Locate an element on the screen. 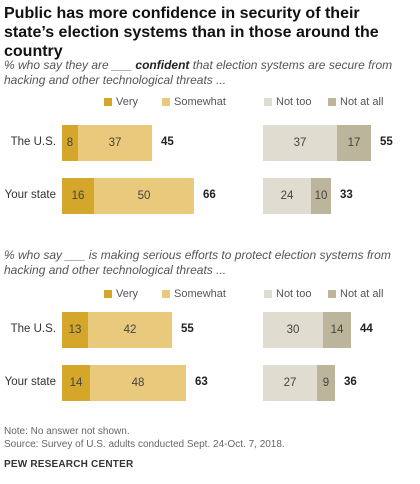  total-negative: 44 is located at coordinates (366, 329).